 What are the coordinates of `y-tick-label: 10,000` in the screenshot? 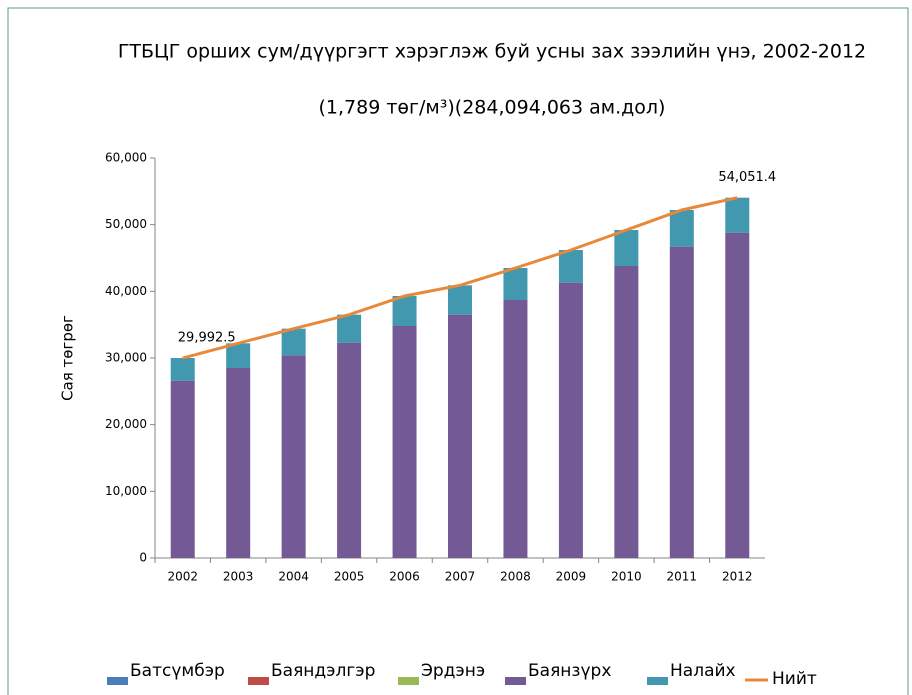 It's located at (126, 491).